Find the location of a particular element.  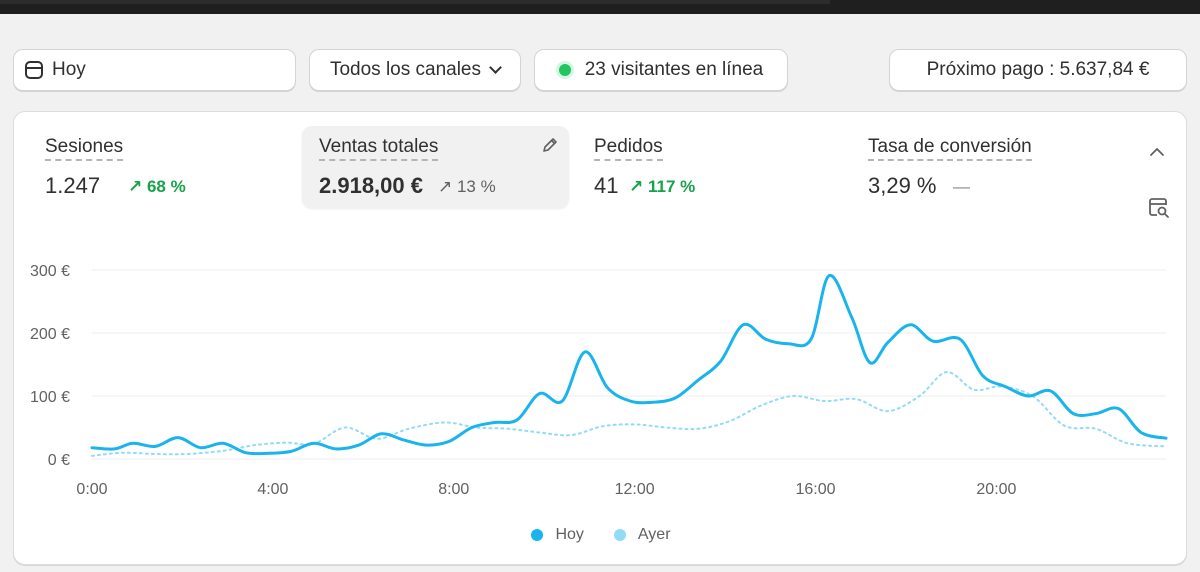

next-payout-label: Próximo pago : 5.637,84 € is located at coordinates (1038, 69).